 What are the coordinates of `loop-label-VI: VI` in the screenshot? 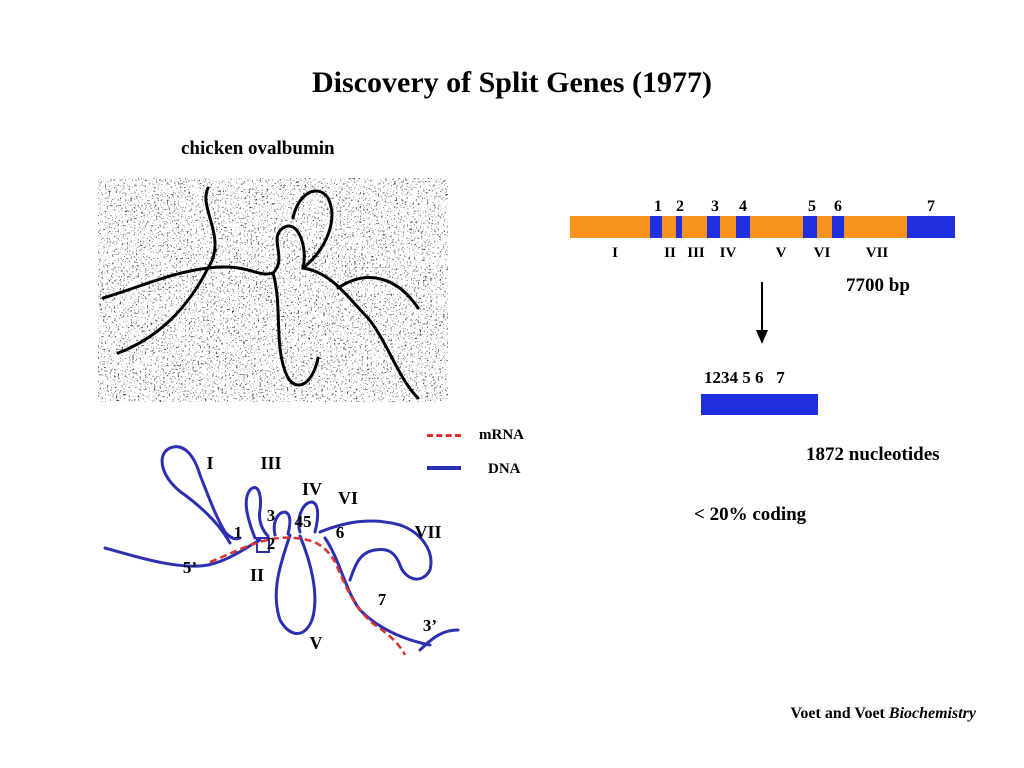 It's located at (348, 498).